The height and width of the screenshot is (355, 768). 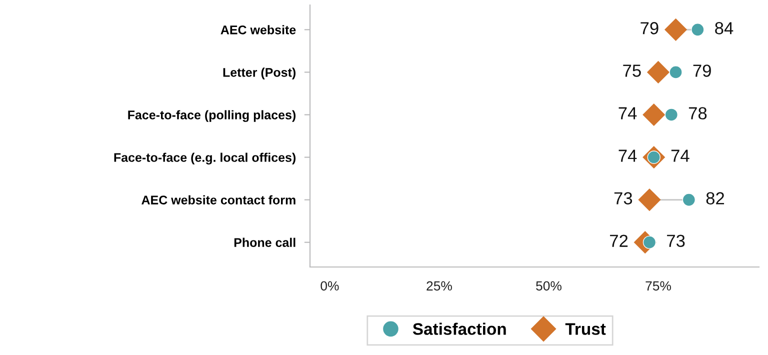 What do you see at coordinates (259, 74) in the screenshot?
I see `y-tick-label: Letter (Post)` at bounding box center [259, 74].